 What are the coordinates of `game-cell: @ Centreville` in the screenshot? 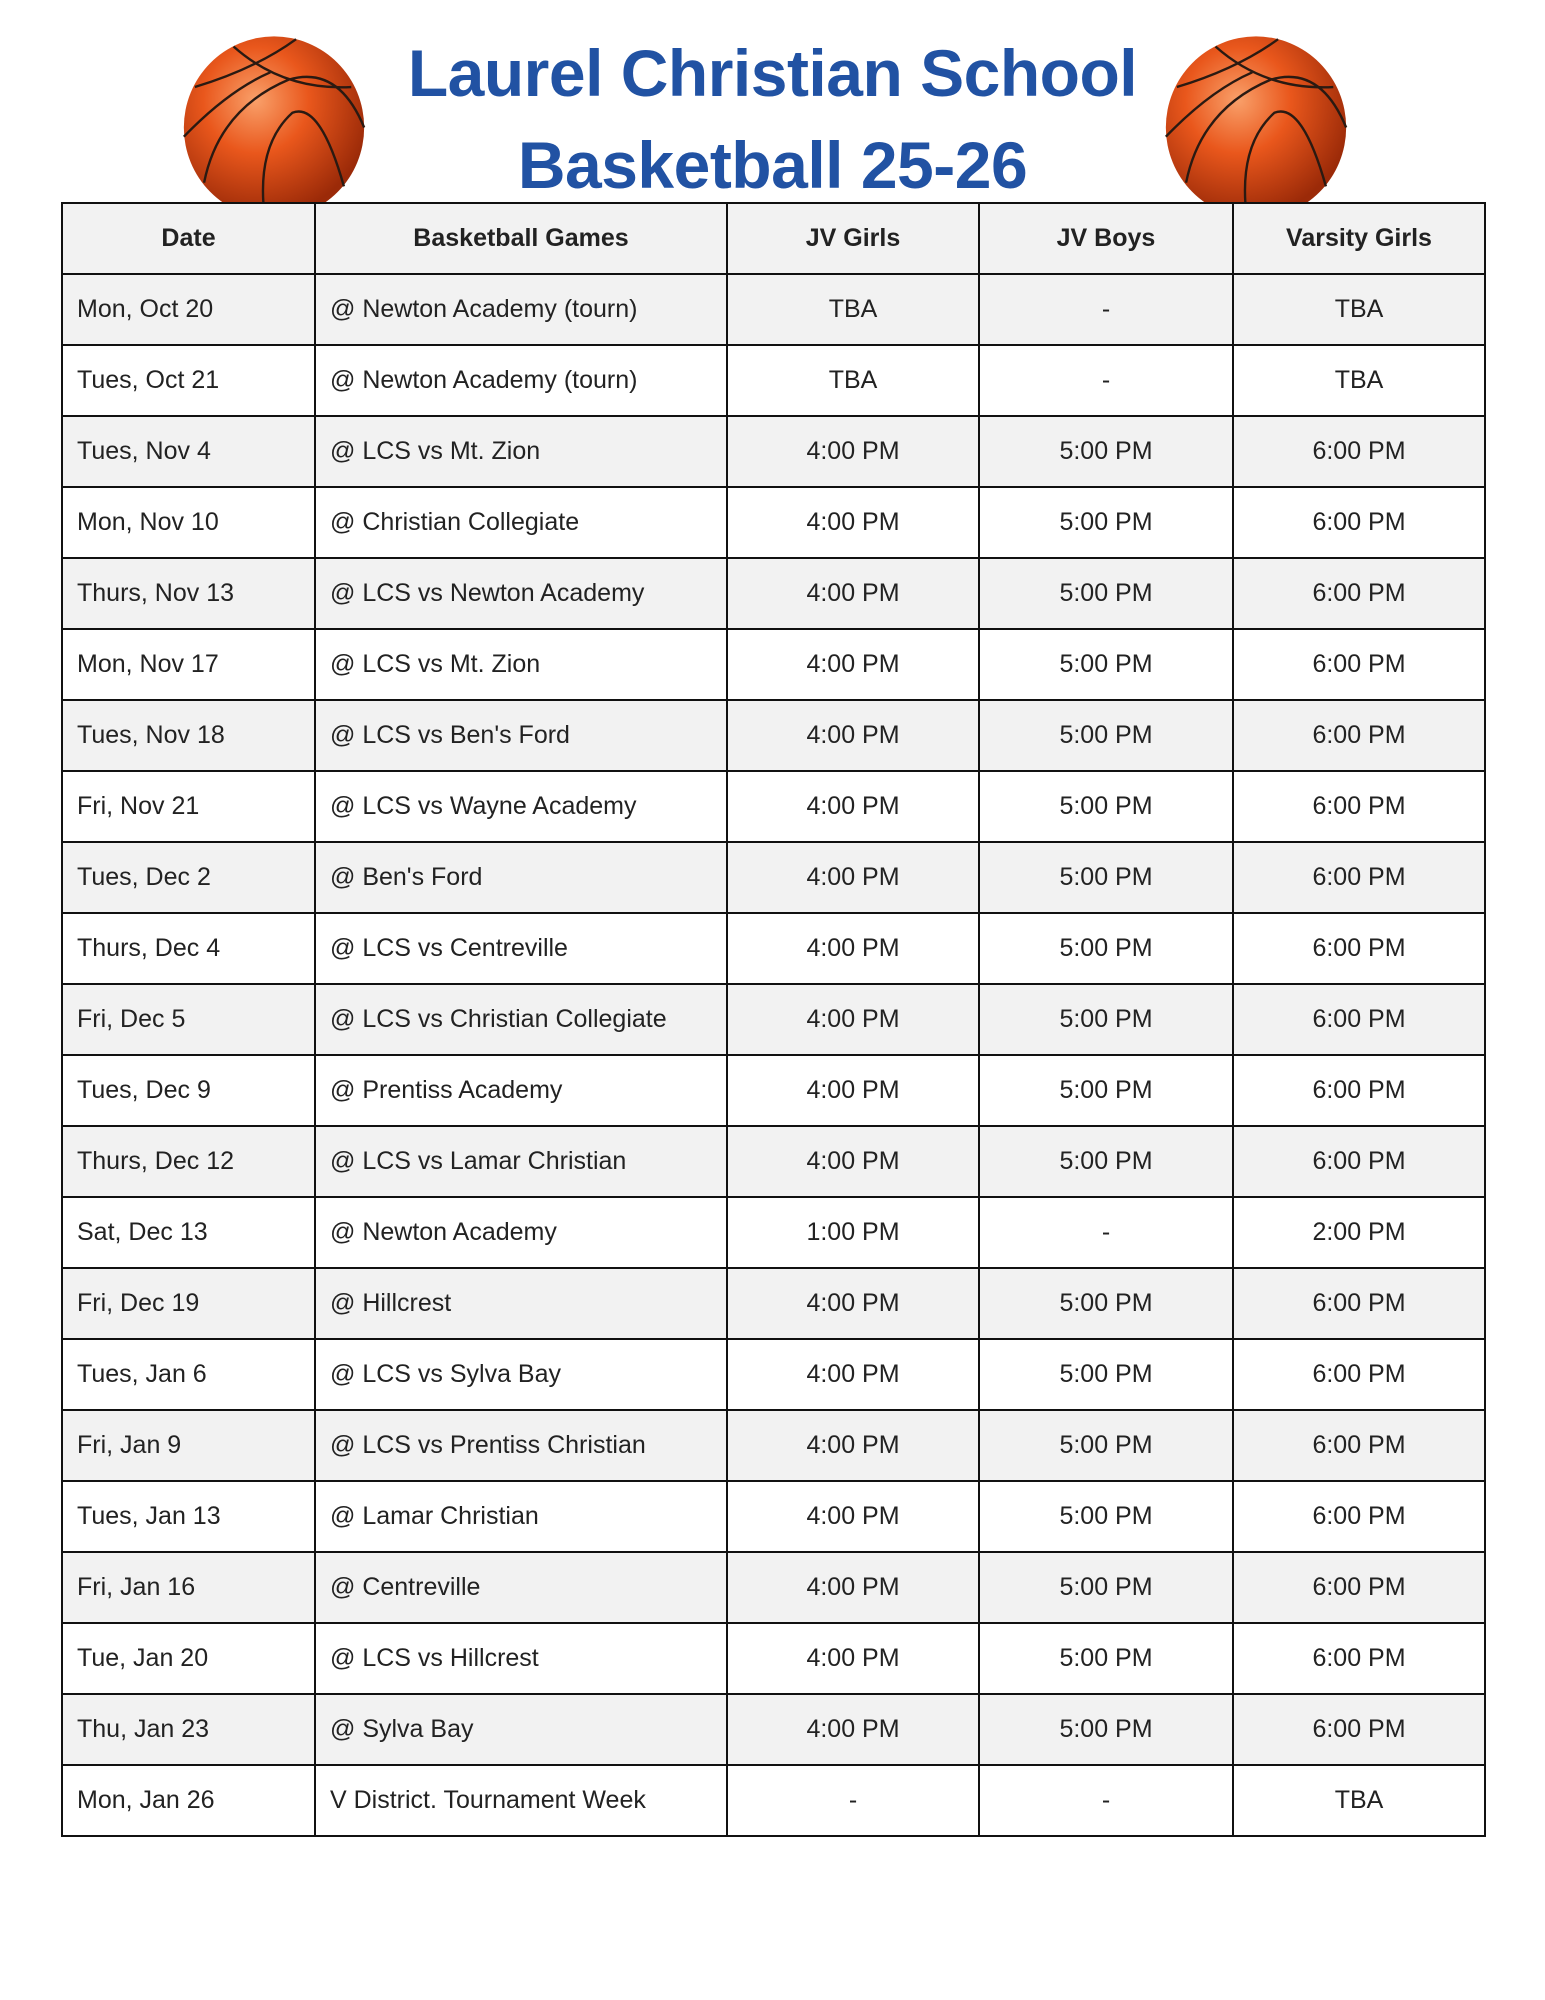 It's located at (521, 1587).